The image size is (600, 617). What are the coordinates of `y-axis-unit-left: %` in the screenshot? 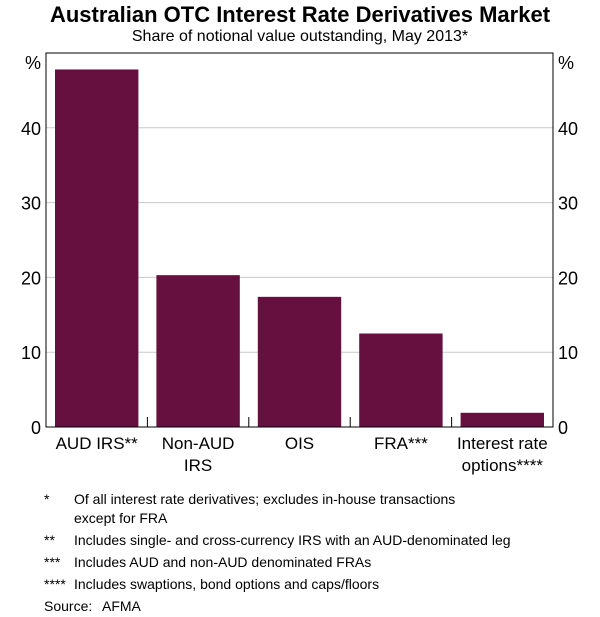 It's located at (33, 63).